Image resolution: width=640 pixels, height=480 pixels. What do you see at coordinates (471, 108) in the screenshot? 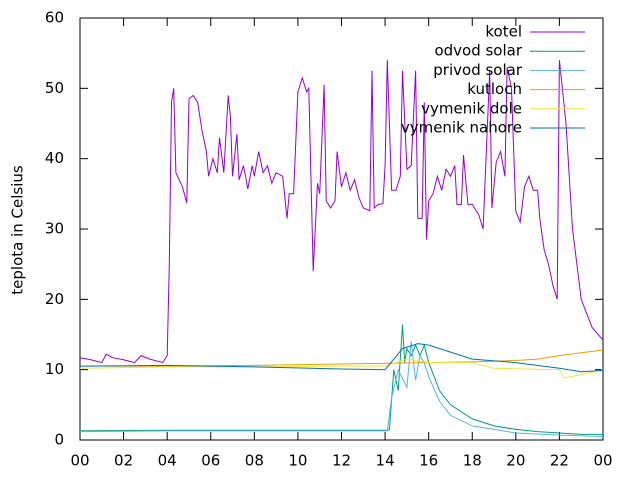
I see `legend-label: vymenik dole` at bounding box center [471, 108].